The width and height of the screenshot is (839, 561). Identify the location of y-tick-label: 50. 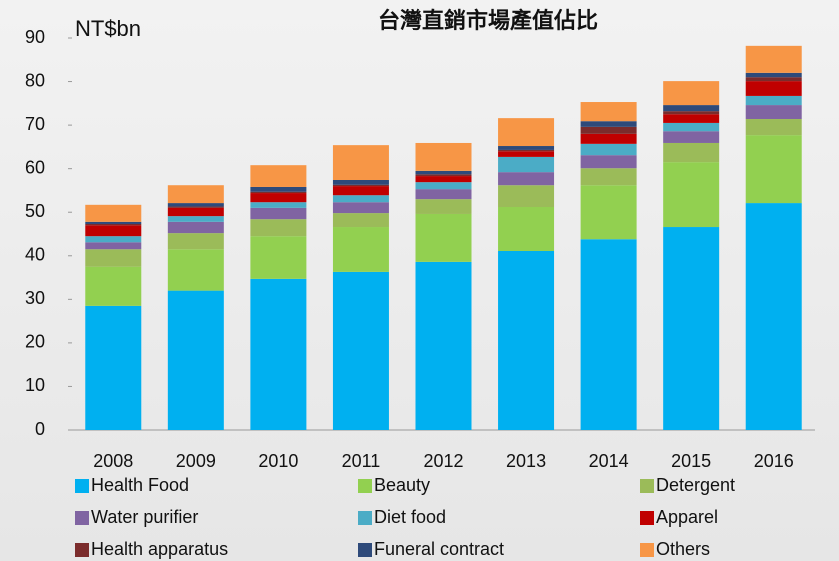
(35, 211).